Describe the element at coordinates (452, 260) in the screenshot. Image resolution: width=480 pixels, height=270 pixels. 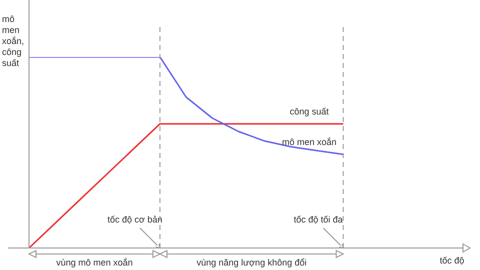
I see `x-axis-title: tốc độ` at that location.